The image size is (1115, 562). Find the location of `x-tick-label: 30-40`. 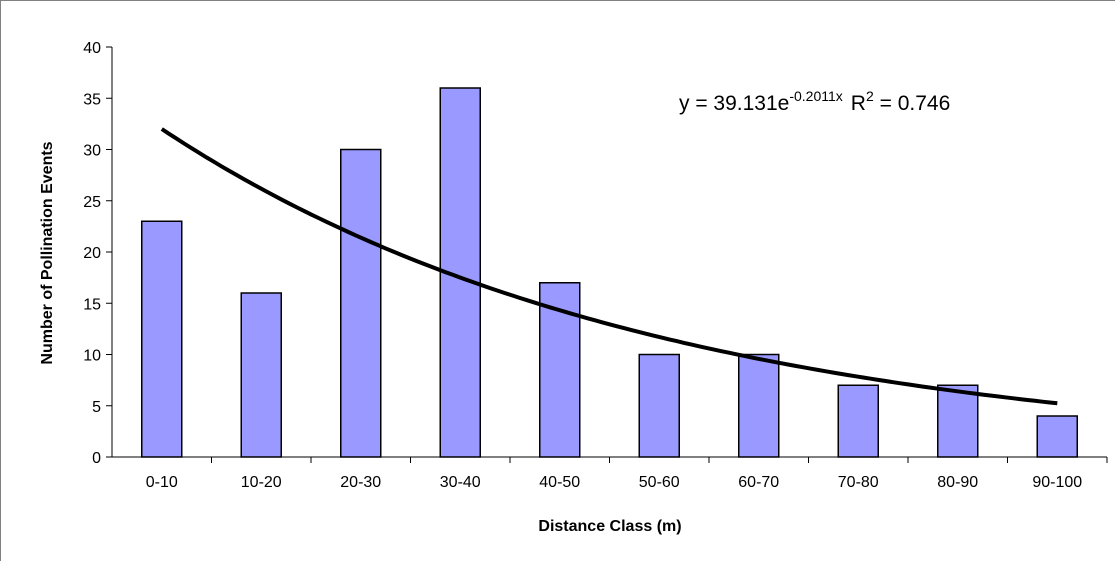

x-tick-label: 30-40 is located at coordinates (460, 482).